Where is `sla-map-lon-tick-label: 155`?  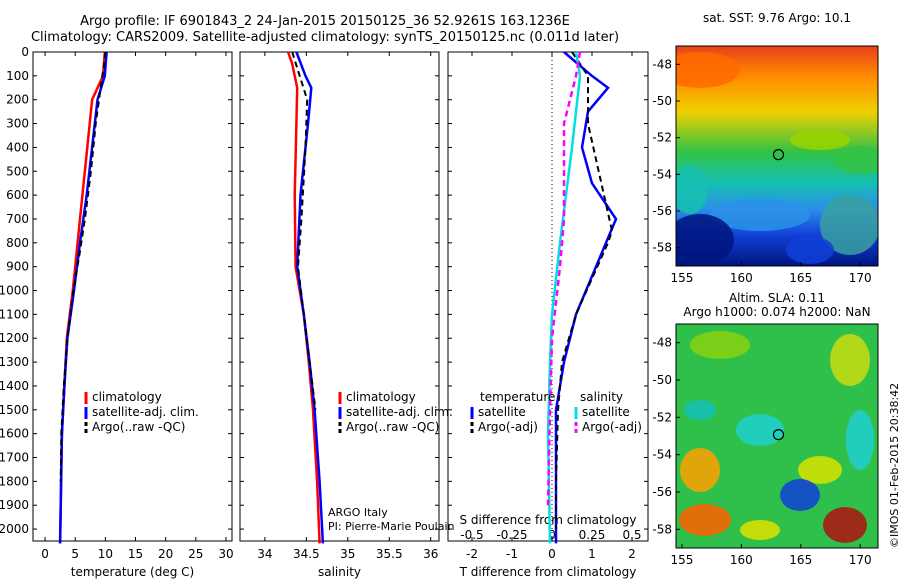
sla-map-lon-tick-label: 155 is located at coordinates (681, 560).